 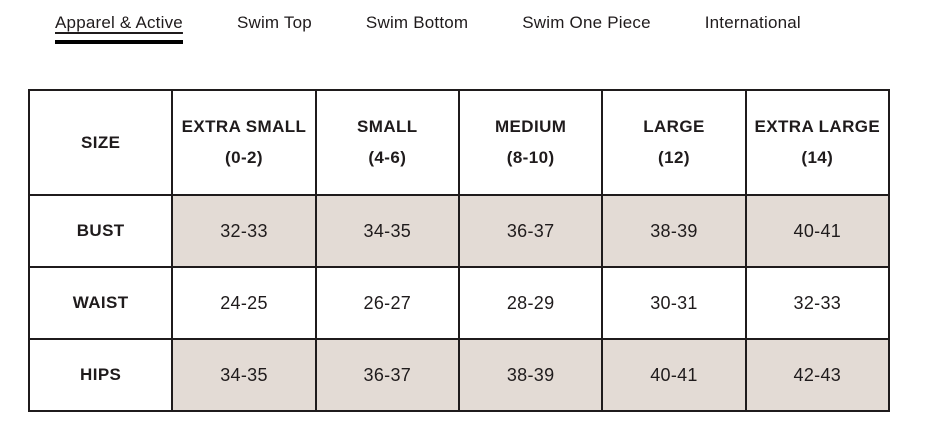 What do you see at coordinates (244, 231) in the screenshot?
I see `cell-bust-extra-small: 32-33` at bounding box center [244, 231].